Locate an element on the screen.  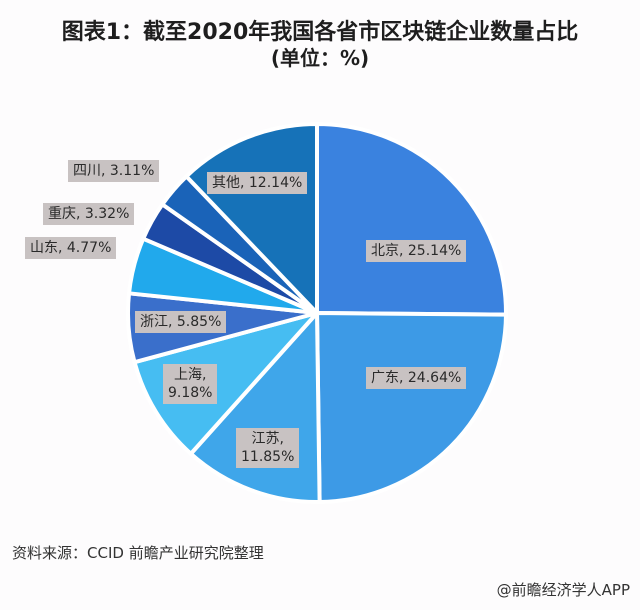
label-shanghai: 上海, 9.18% is located at coordinates (190, 384).